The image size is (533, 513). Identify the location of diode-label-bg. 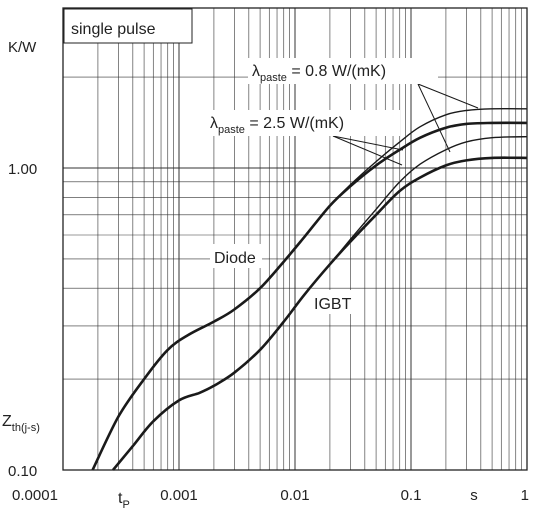
(236, 256).